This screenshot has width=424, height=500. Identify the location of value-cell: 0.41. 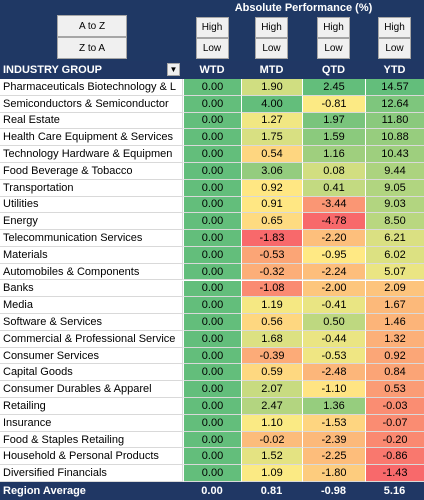
(333, 188).